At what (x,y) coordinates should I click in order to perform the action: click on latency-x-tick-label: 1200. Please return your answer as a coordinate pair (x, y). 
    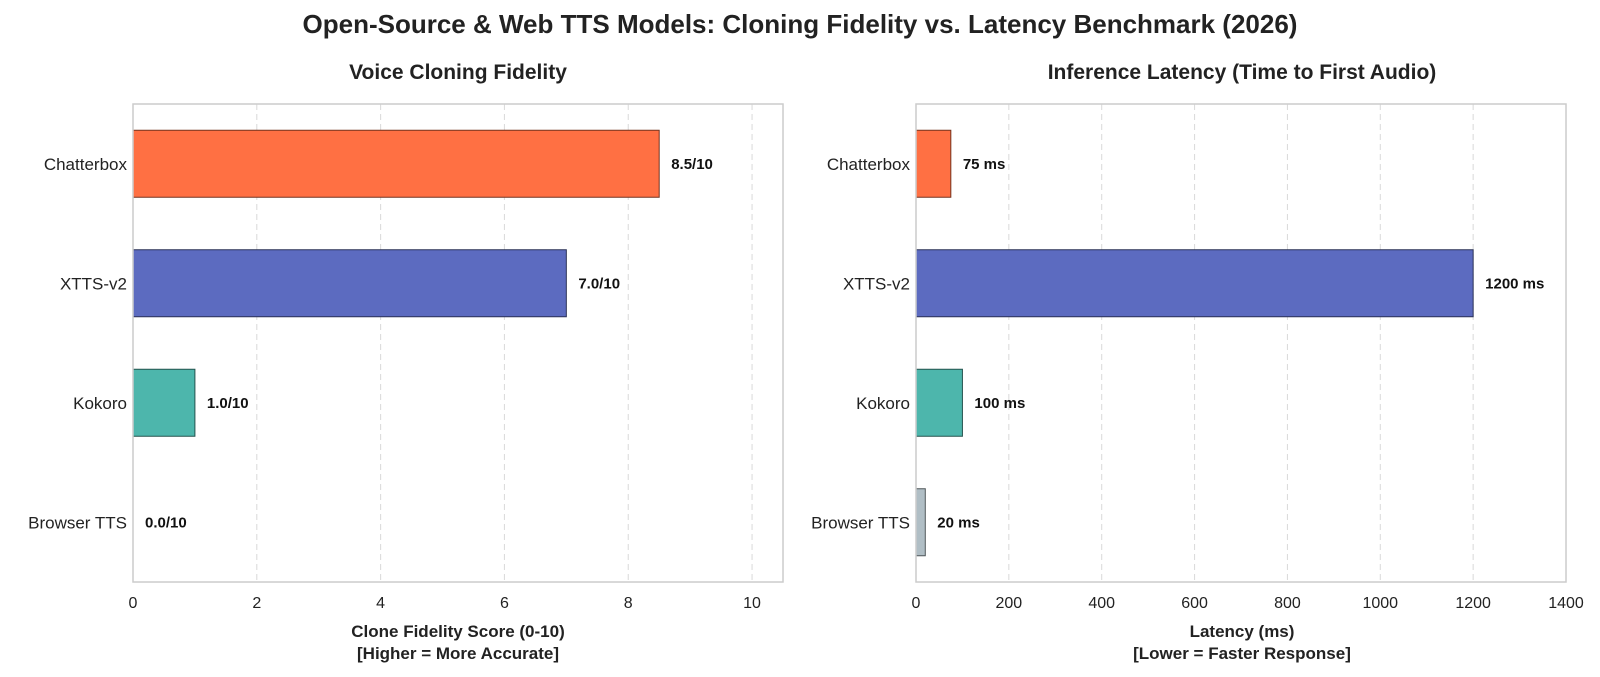
    Looking at the image, I should click on (1473, 603).